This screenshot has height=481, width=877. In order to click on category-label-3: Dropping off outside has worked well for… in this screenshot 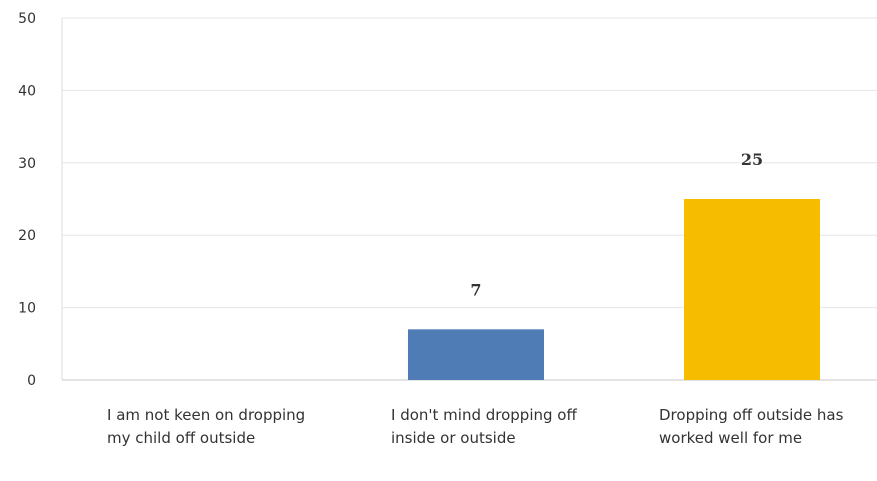, I will do `click(751, 426)`.